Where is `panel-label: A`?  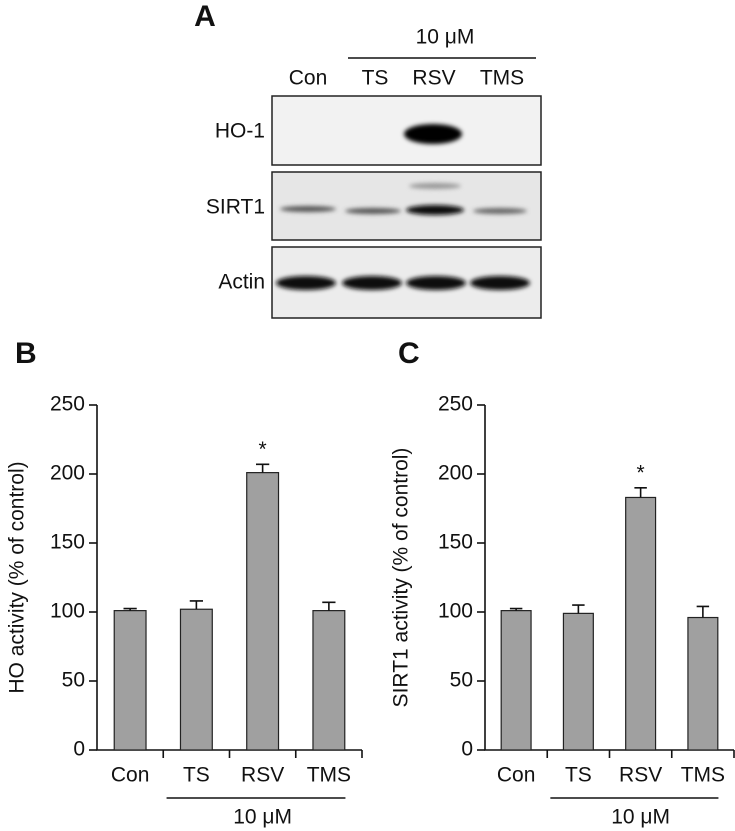 panel-label: A is located at coordinates (205, 16).